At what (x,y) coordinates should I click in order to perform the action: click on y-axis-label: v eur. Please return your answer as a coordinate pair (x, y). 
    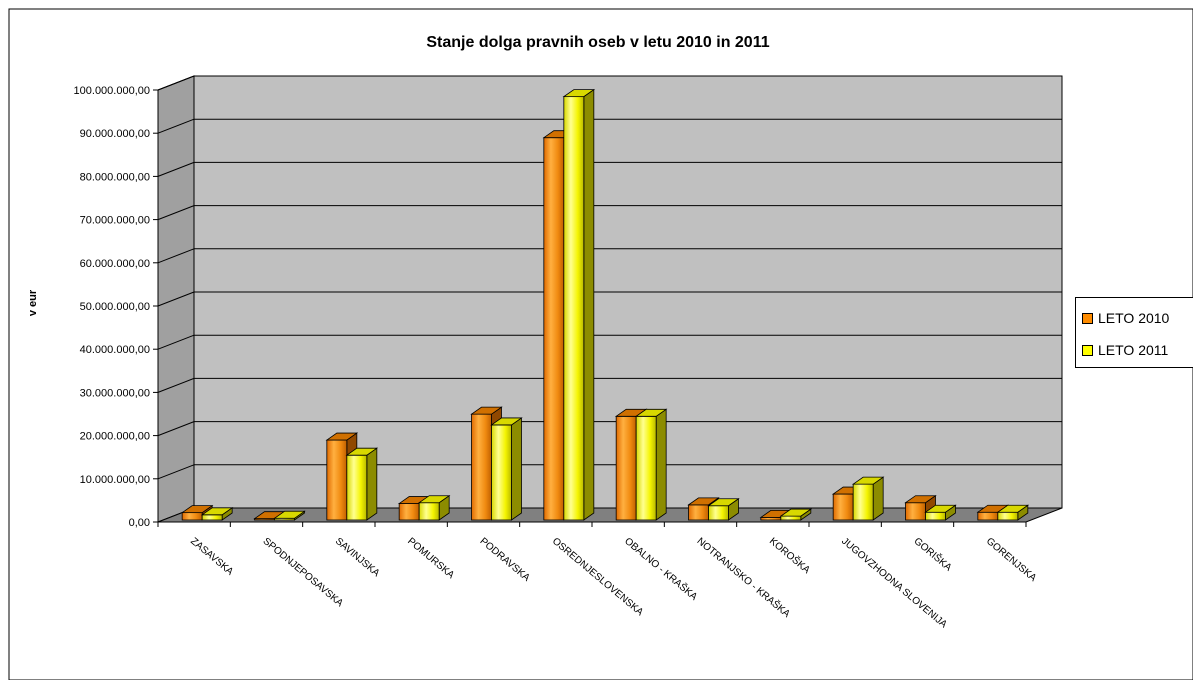
    Looking at the image, I should click on (33, 302).